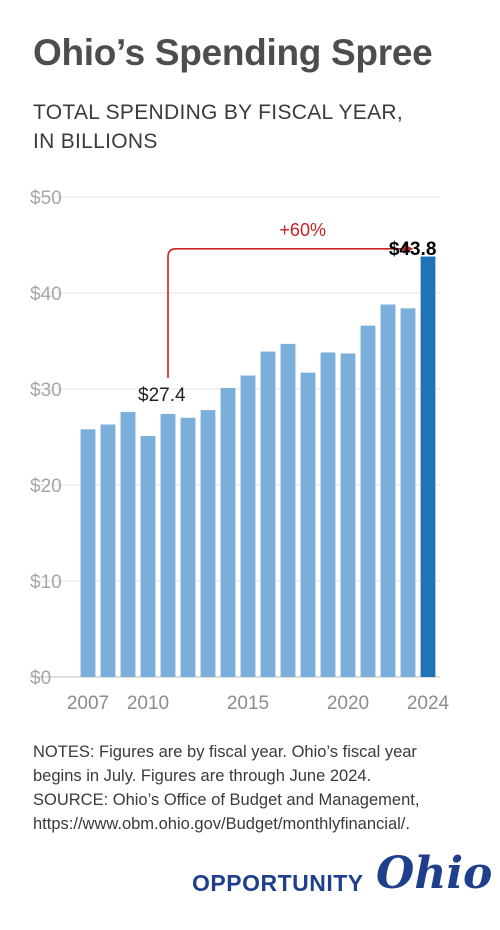 The width and height of the screenshot is (500, 930). I want to click on x-tick-label: 2015, so click(248, 703).